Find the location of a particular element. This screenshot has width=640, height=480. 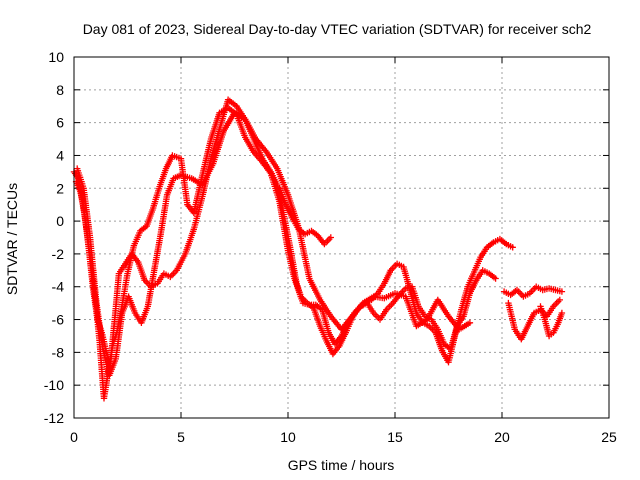

y-tick-label: -4 is located at coordinates (58, 287).